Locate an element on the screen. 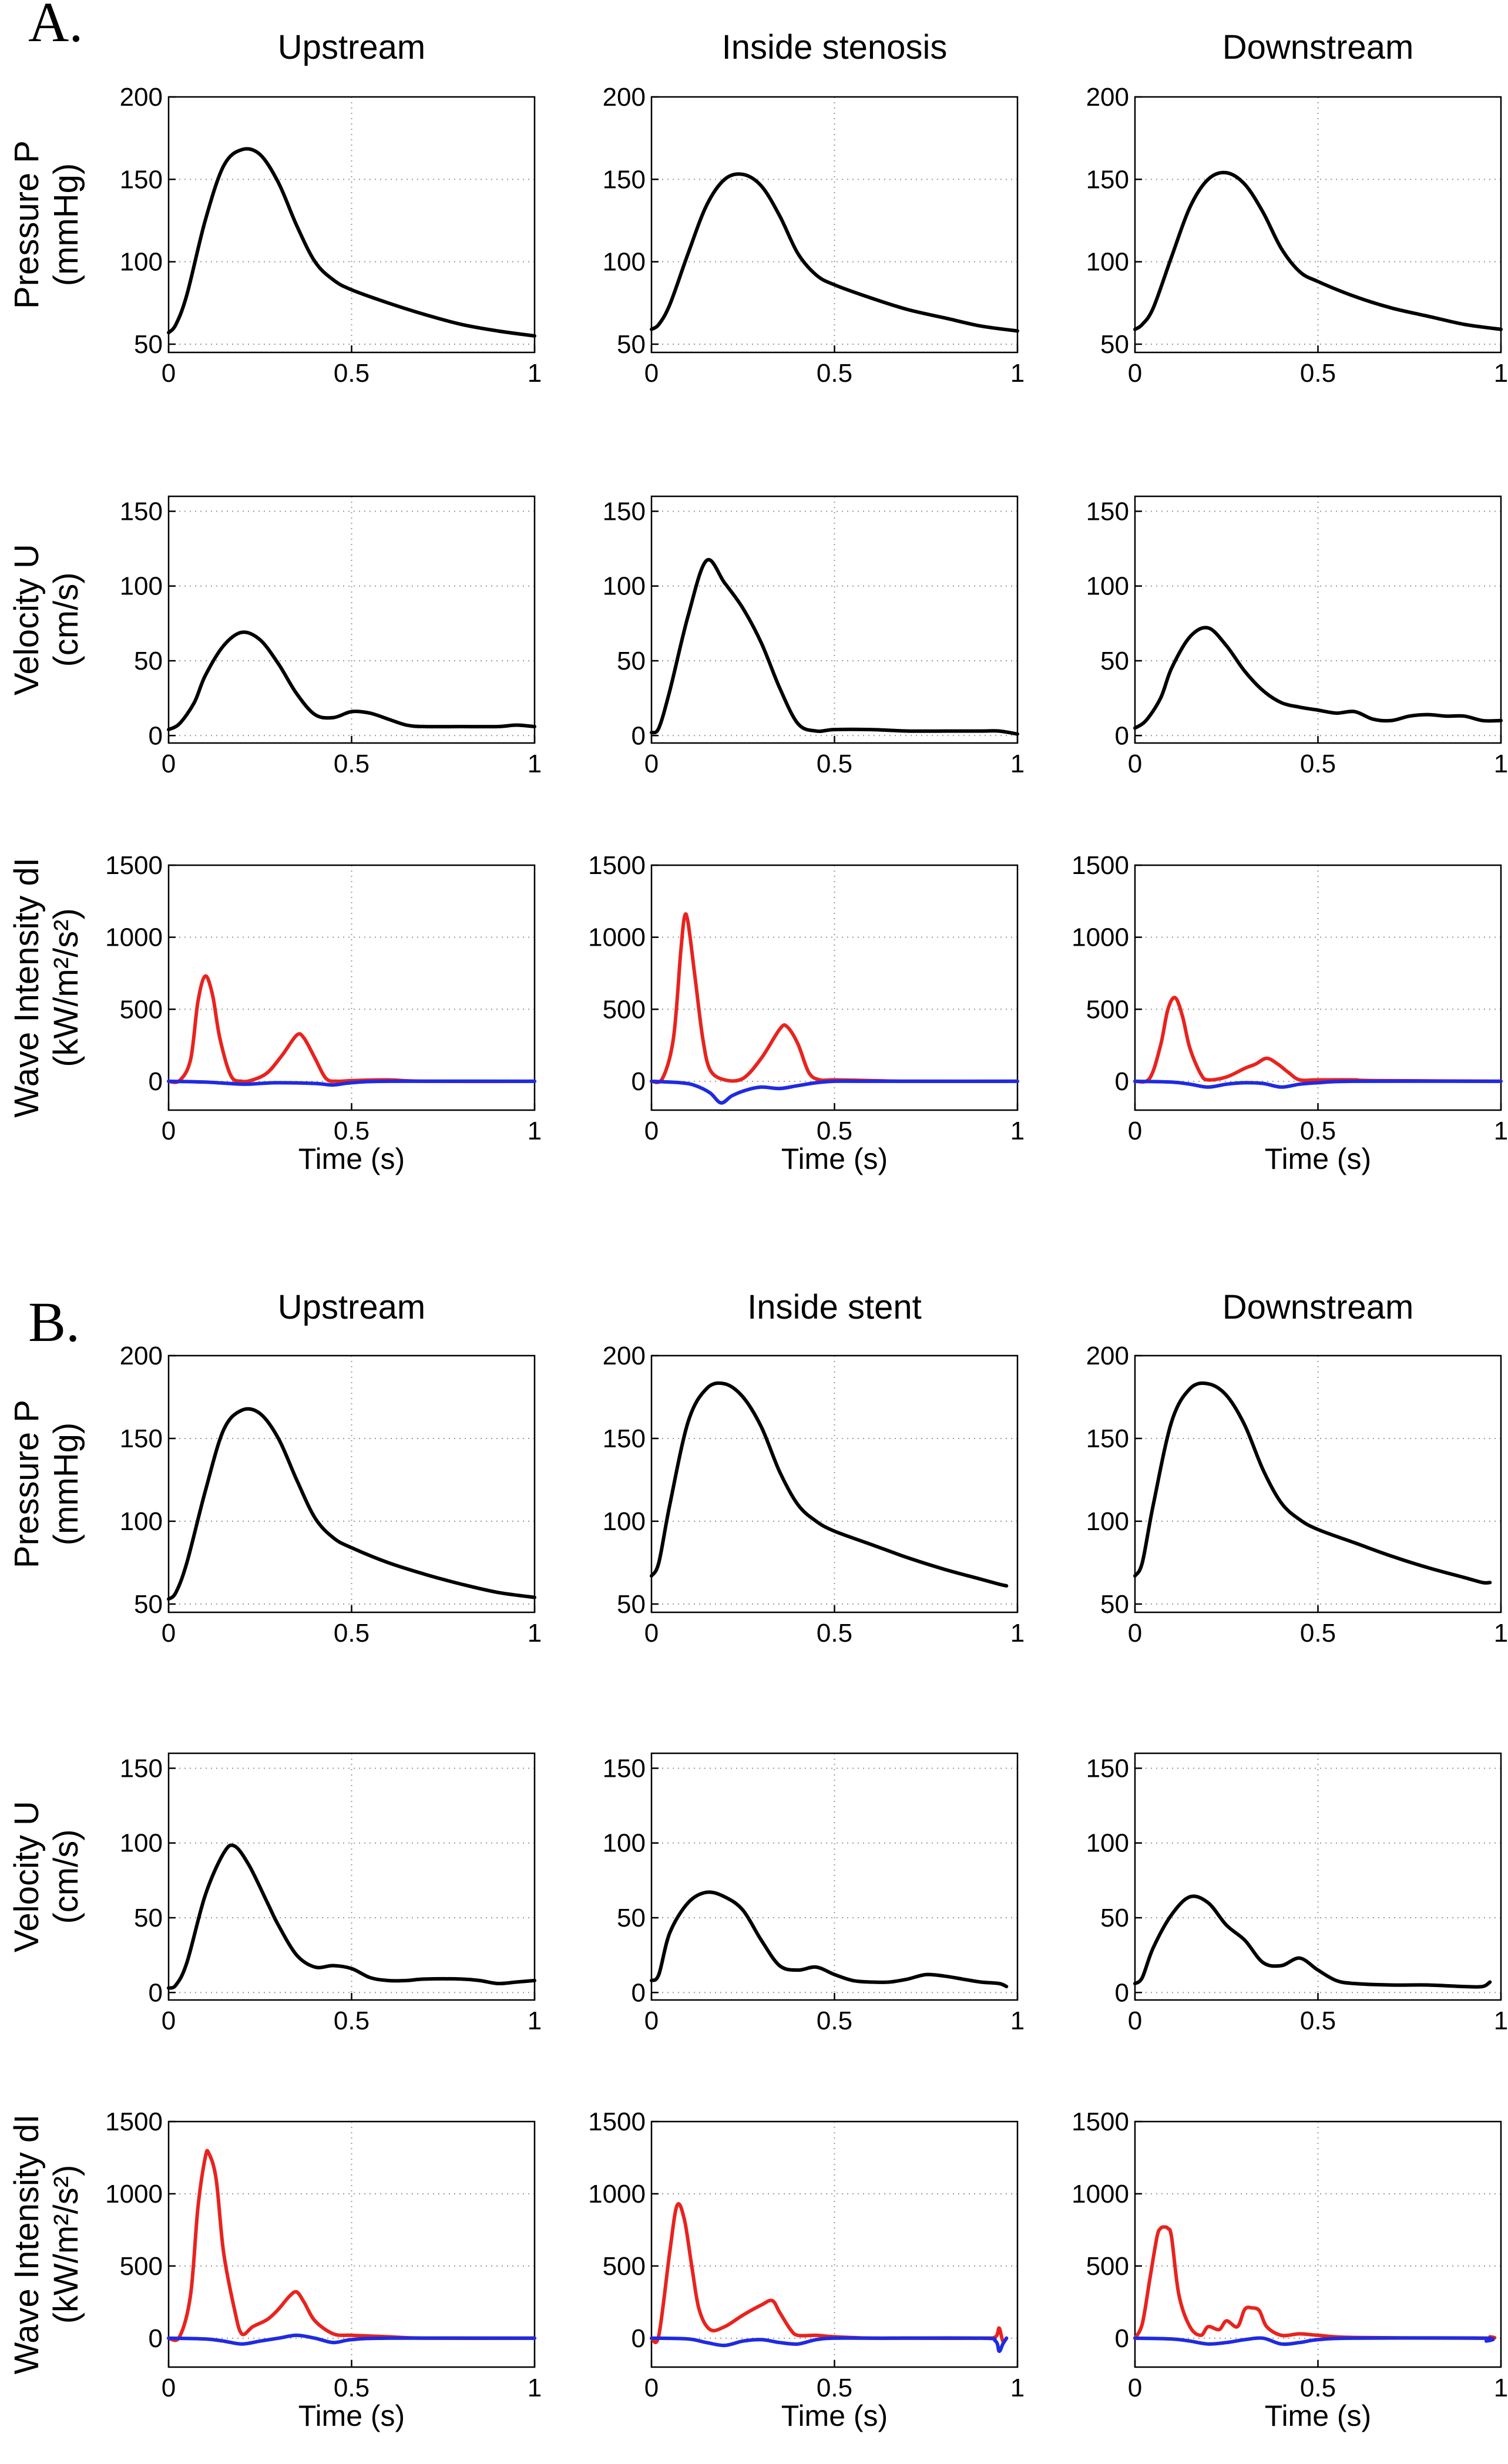 The width and height of the screenshot is (1508, 2464). y-axis-label: (kW/m²/s²) is located at coordinates (66, 987).